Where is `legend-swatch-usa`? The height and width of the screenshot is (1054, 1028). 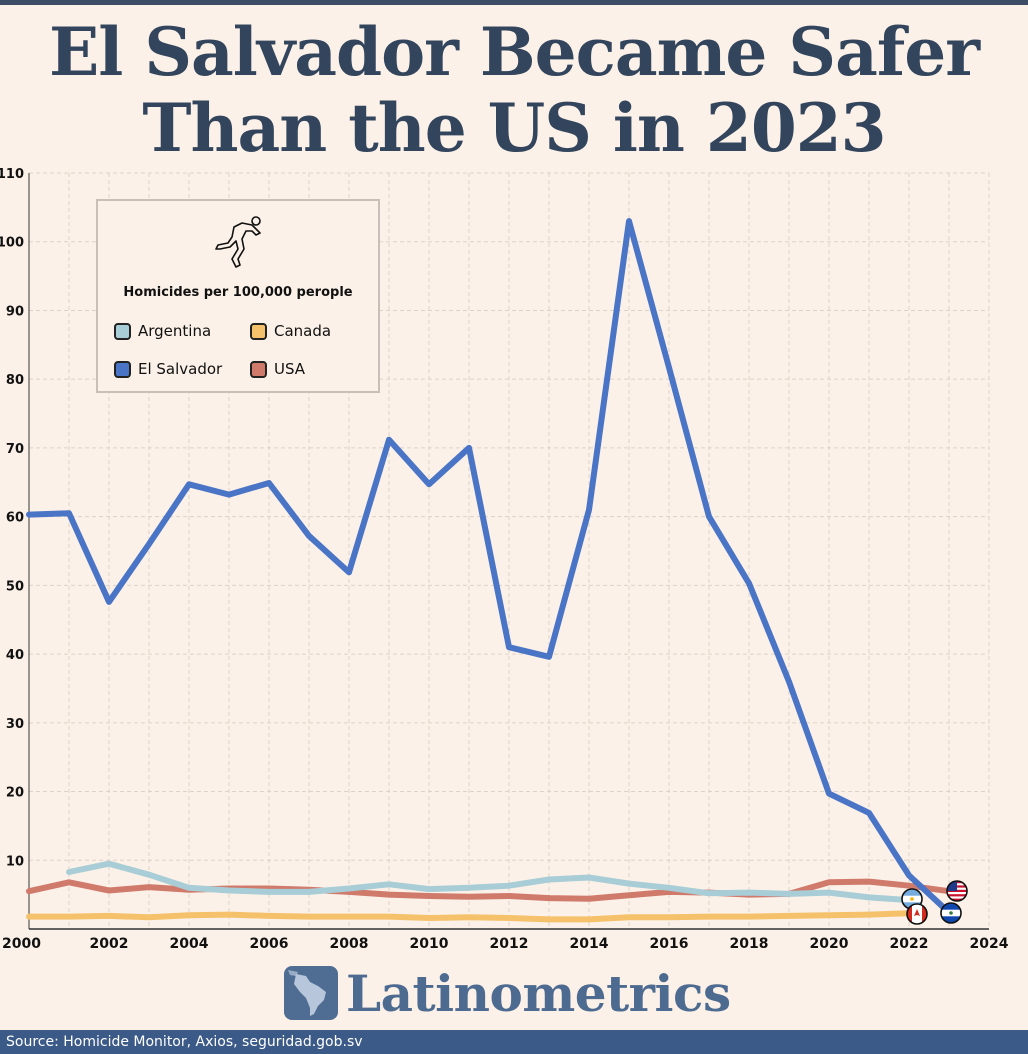 legend-swatch-usa is located at coordinates (258, 369).